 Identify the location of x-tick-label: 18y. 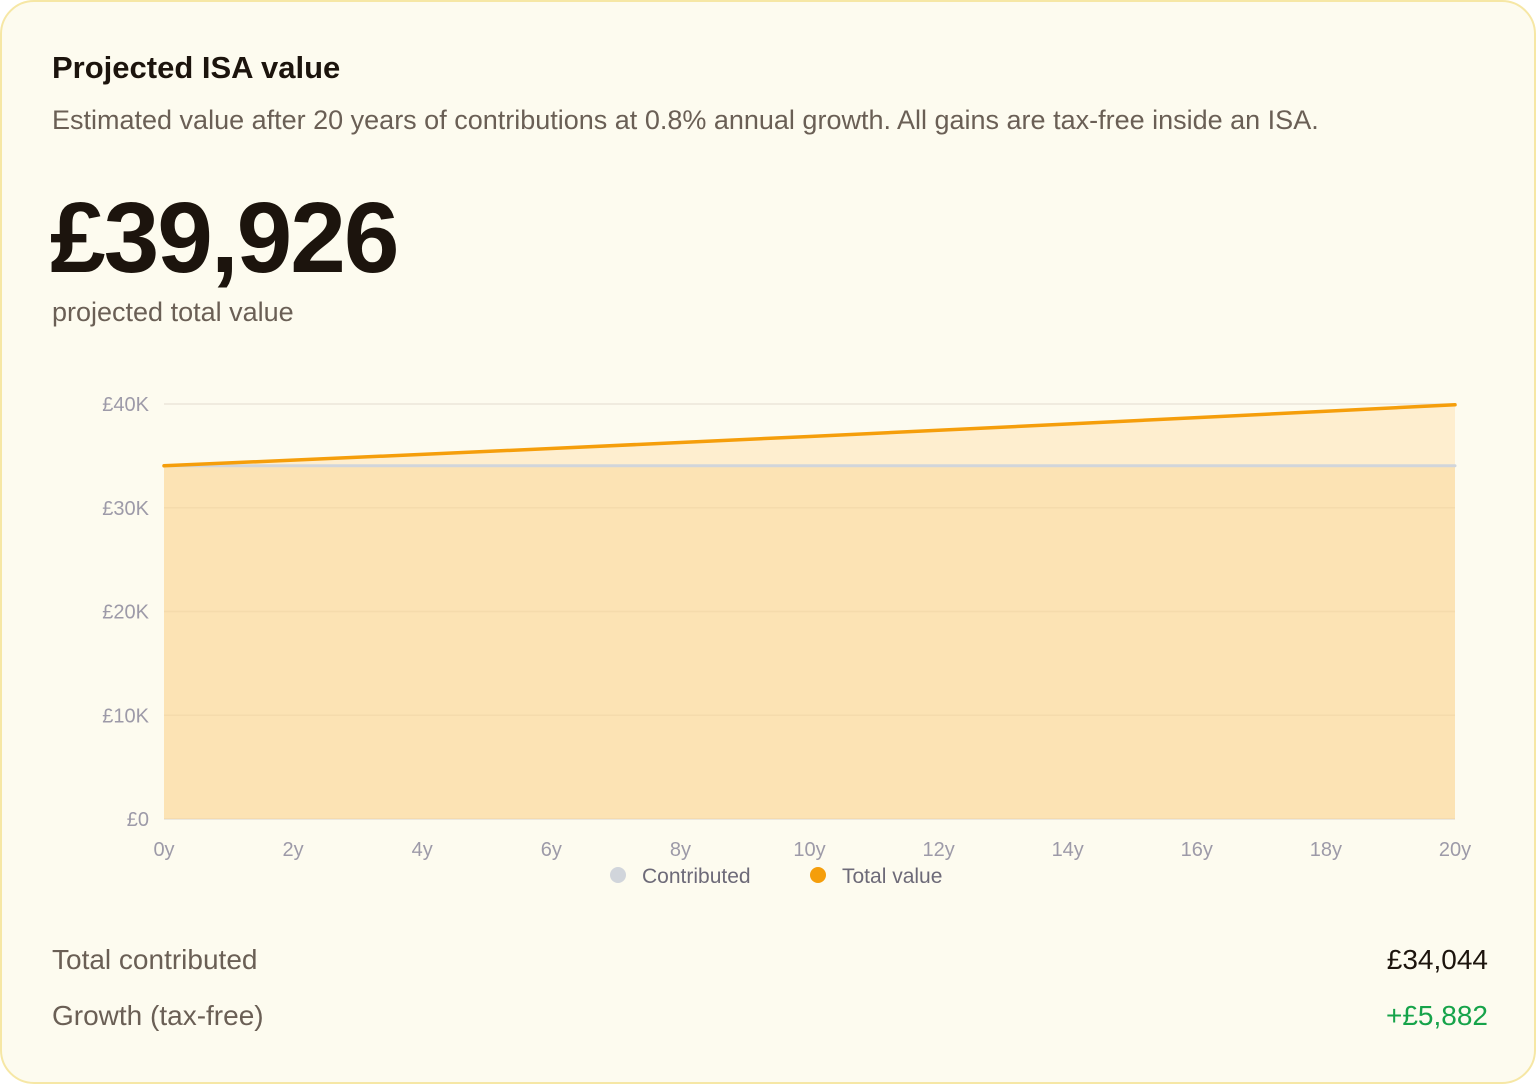
(1326, 850).